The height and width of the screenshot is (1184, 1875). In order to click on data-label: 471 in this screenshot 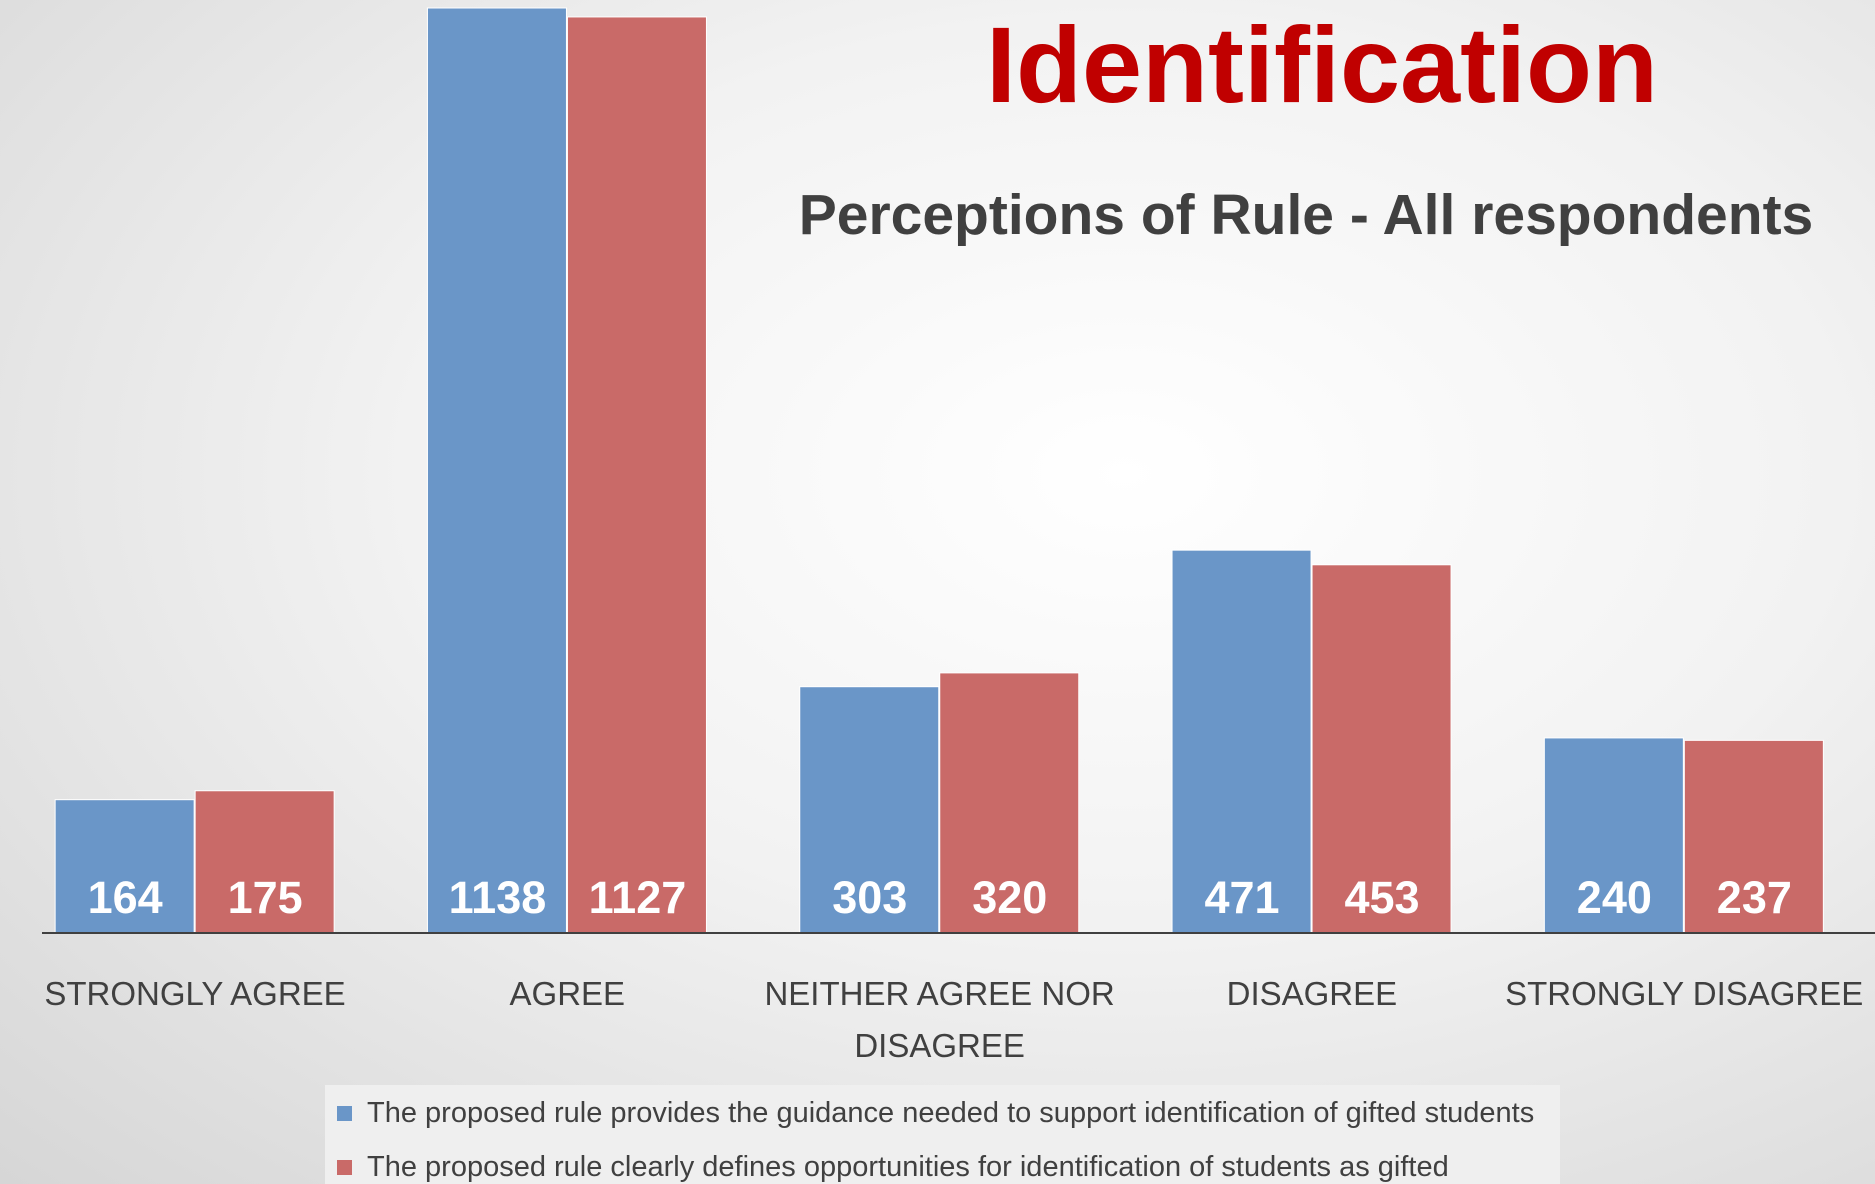, I will do `click(1242, 897)`.